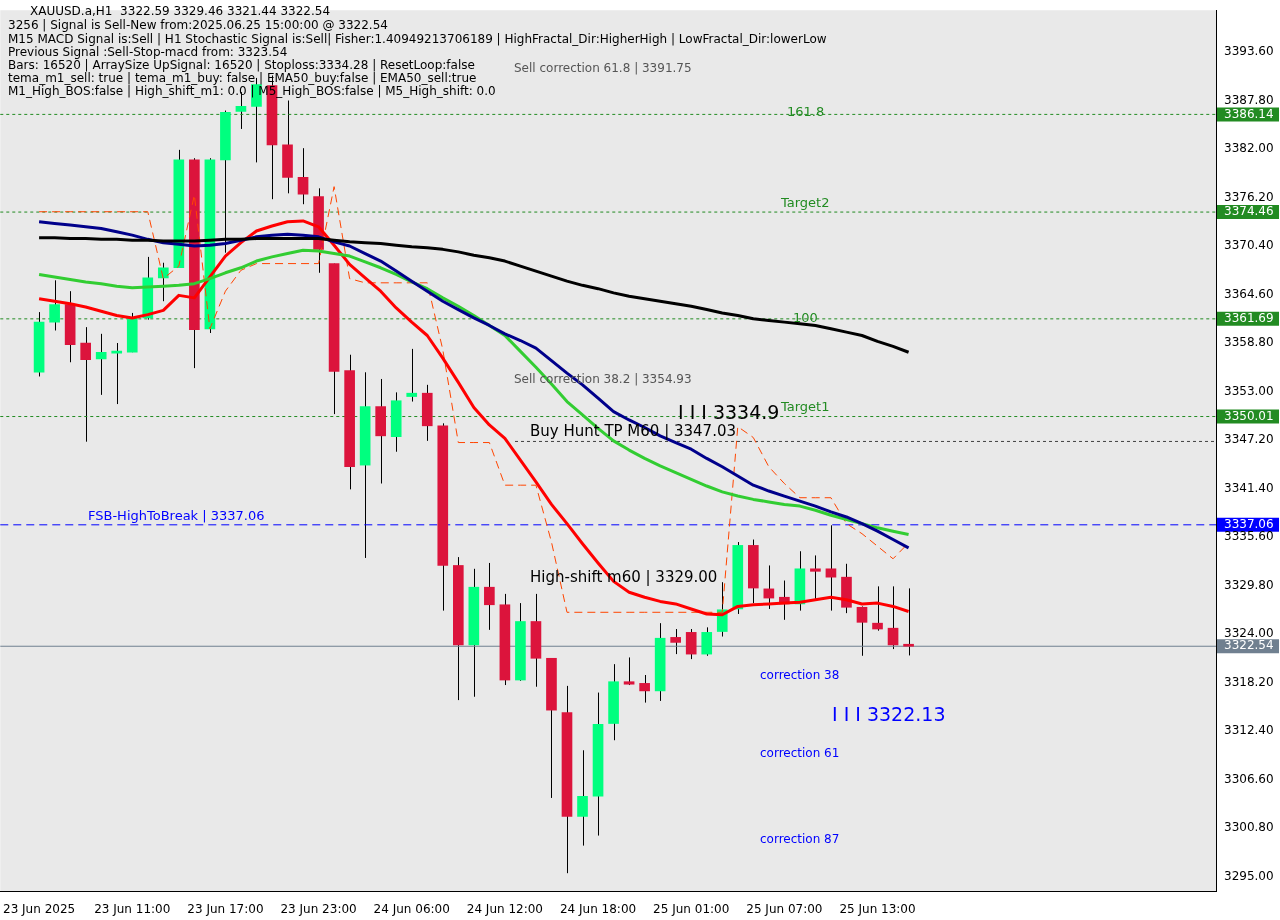  Describe the element at coordinates (225, 908) in the screenshot. I see `x-tick-label: 23 Jun 17:00` at that location.